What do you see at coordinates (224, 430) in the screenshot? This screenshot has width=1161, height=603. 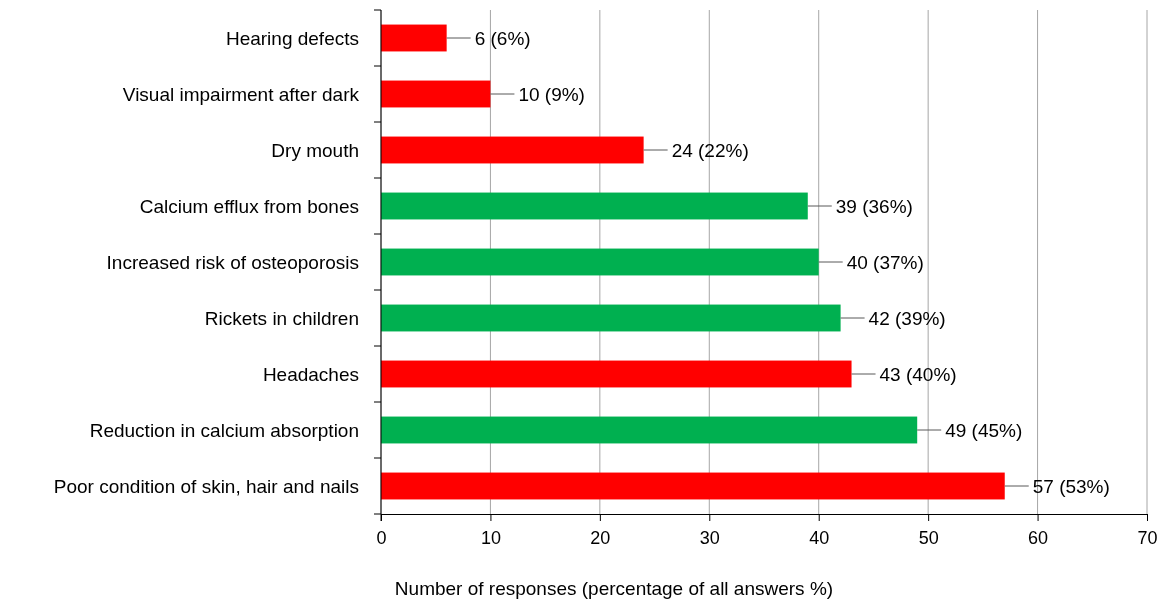 I see `y-tick-label: Reduction in calcium absorption` at bounding box center [224, 430].